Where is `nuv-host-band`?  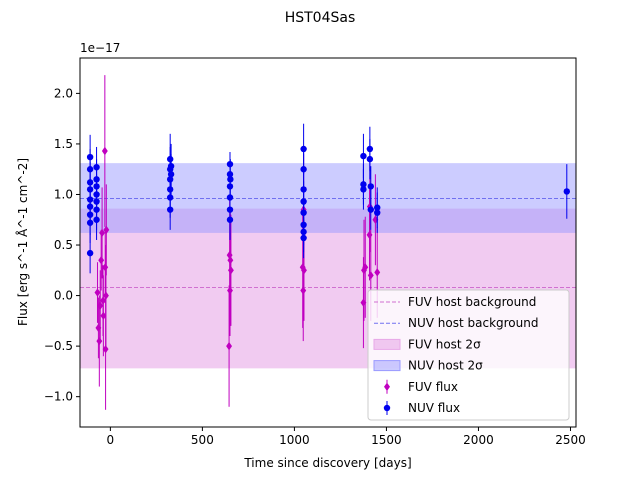
nuv-host-band is located at coordinates (328, 198).